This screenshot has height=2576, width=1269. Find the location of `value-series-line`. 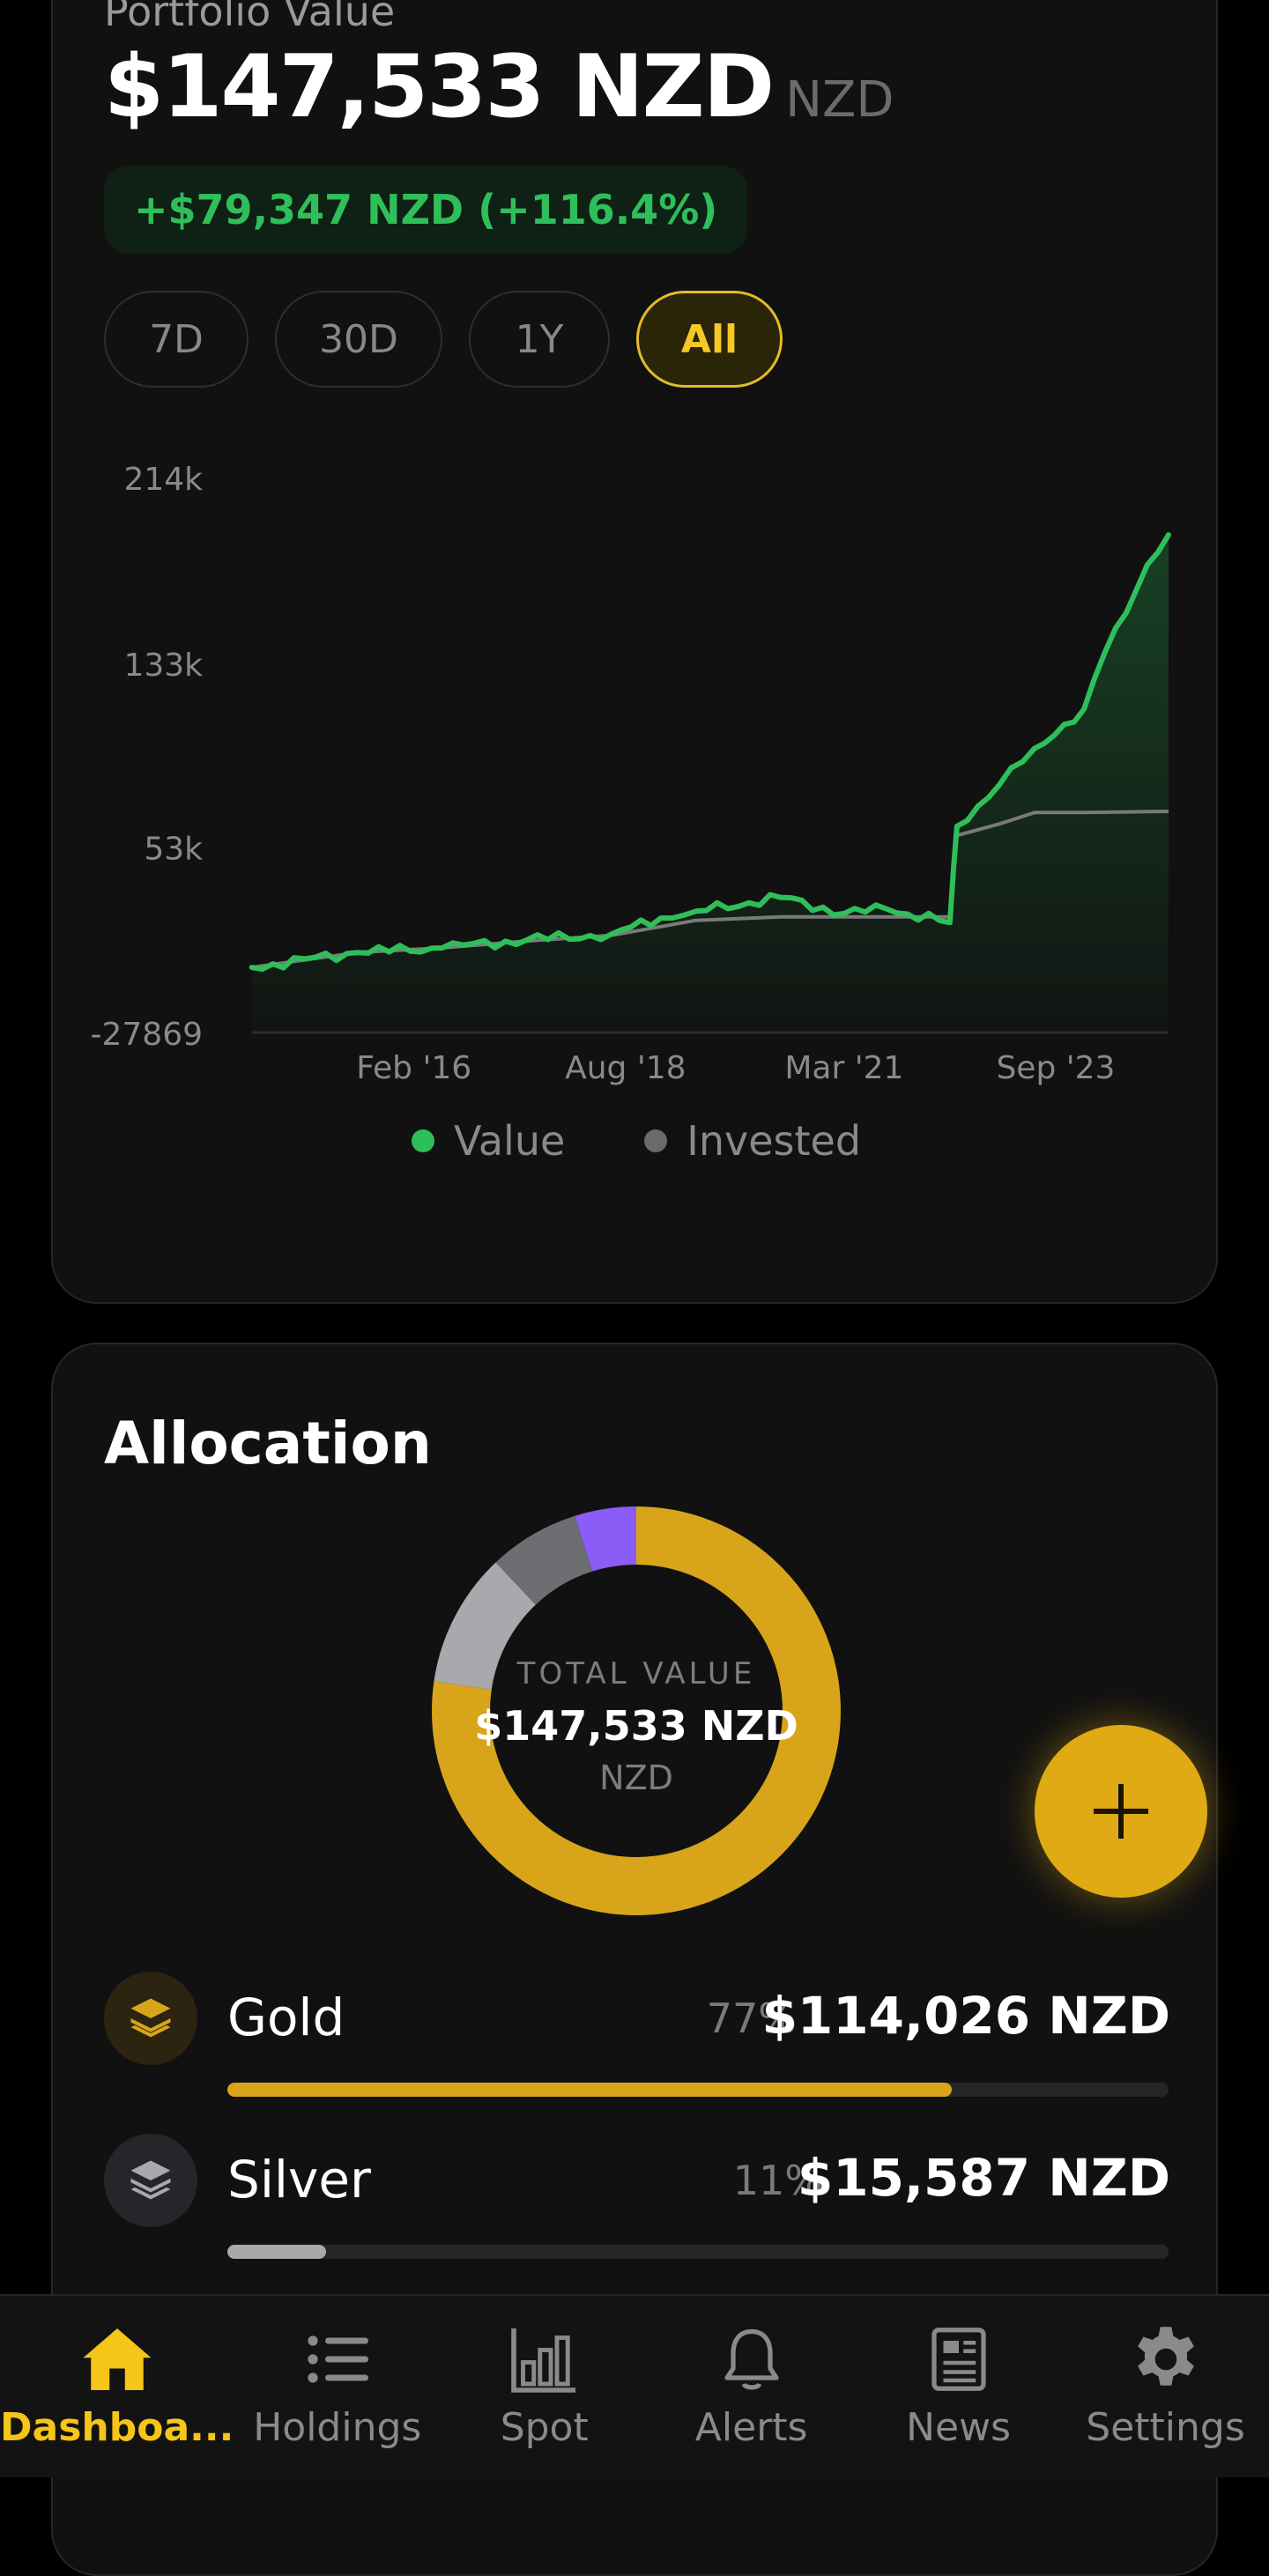

value-series-line is located at coordinates (710, 753).